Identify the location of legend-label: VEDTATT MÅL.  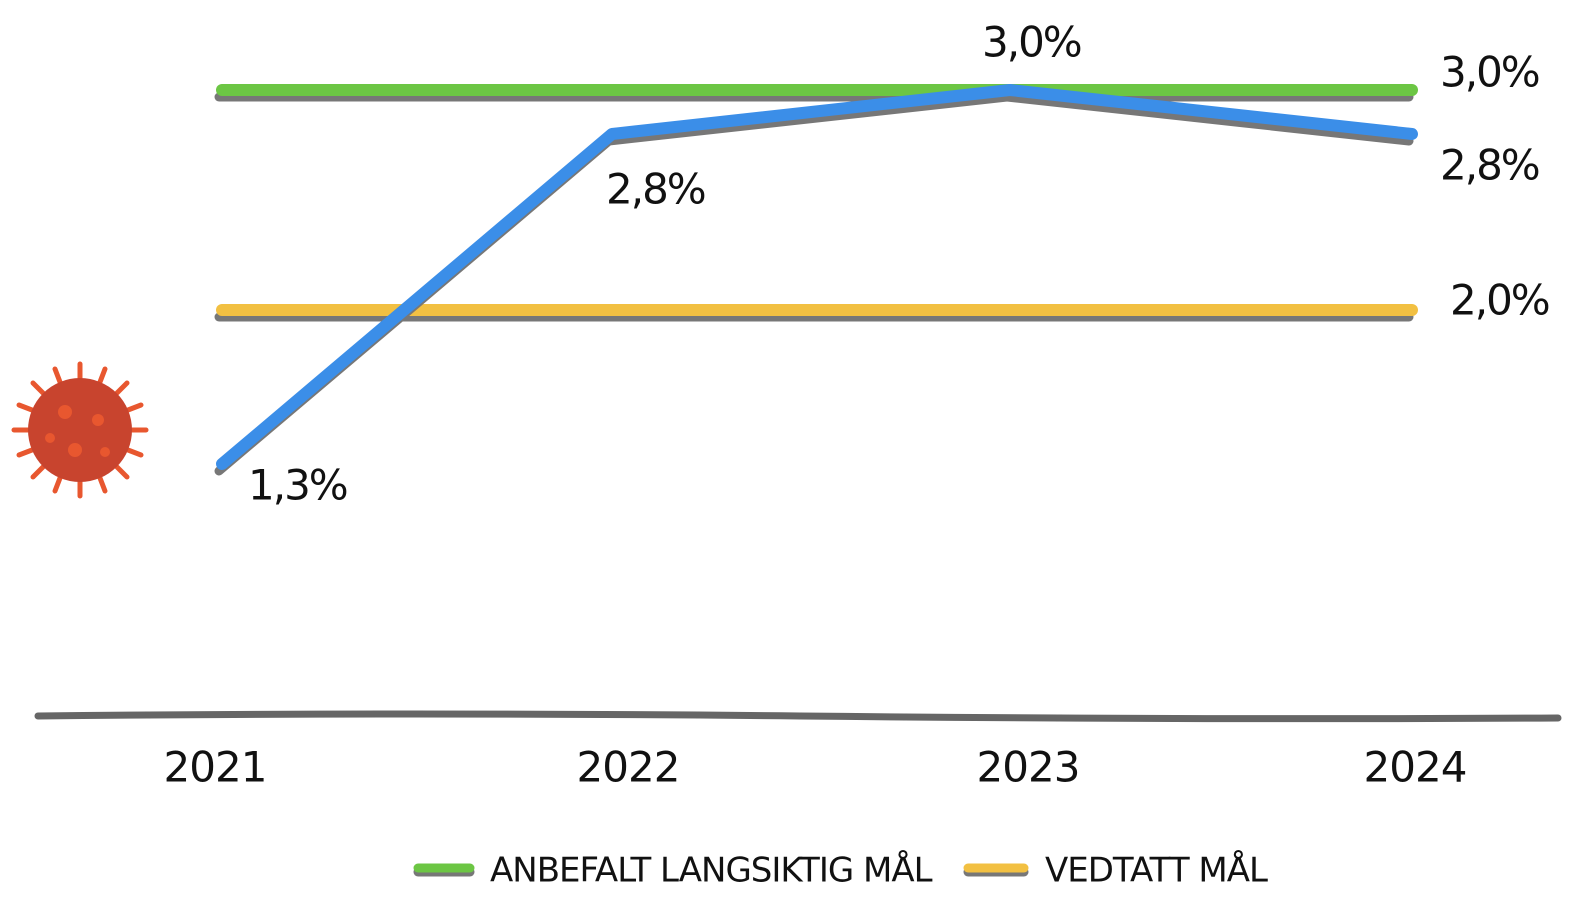
(1156, 870).